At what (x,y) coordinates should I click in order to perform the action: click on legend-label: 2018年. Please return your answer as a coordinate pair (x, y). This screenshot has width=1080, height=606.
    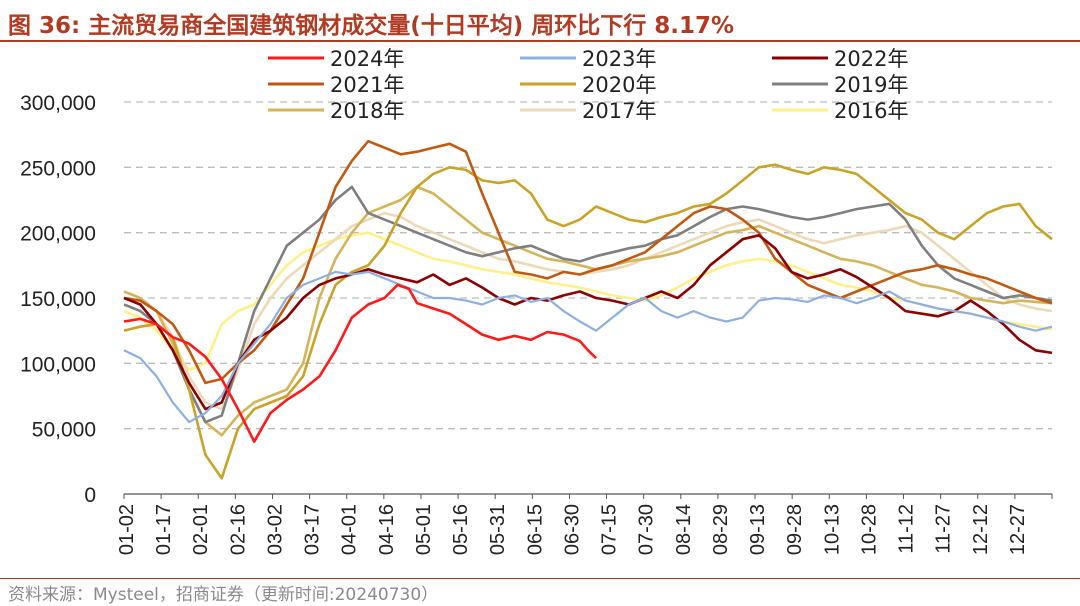
    Looking at the image, I should click on (367, 111).